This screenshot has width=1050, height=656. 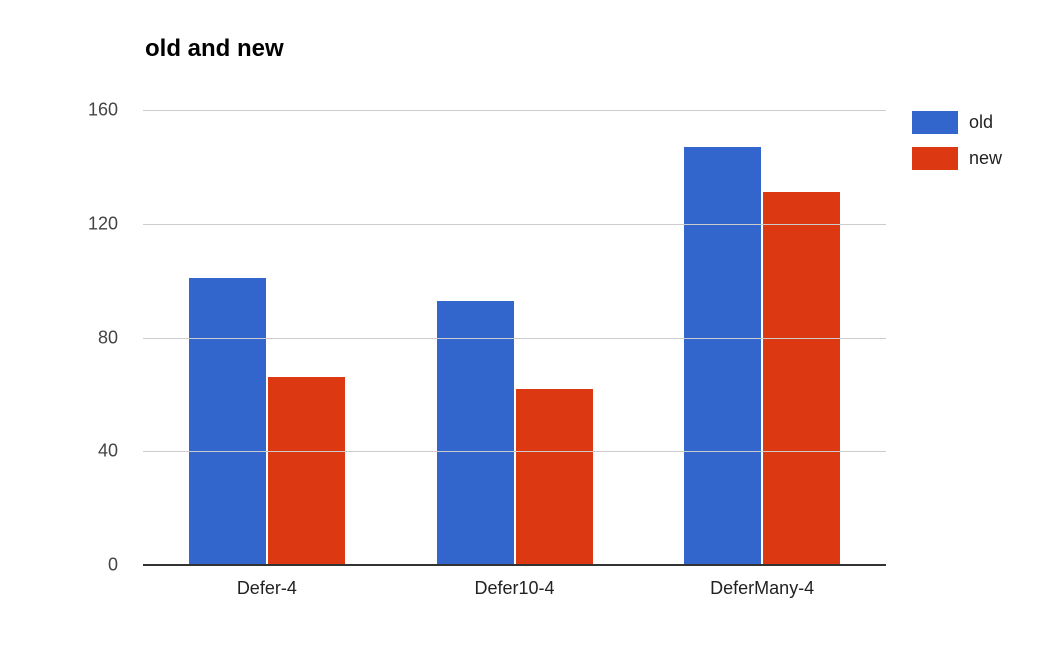 What do you see at coordinates (62, 337) in the screenshot?
I see `y-axis-labels: 0 40 80 120 160` at bounding box center [62, 337].